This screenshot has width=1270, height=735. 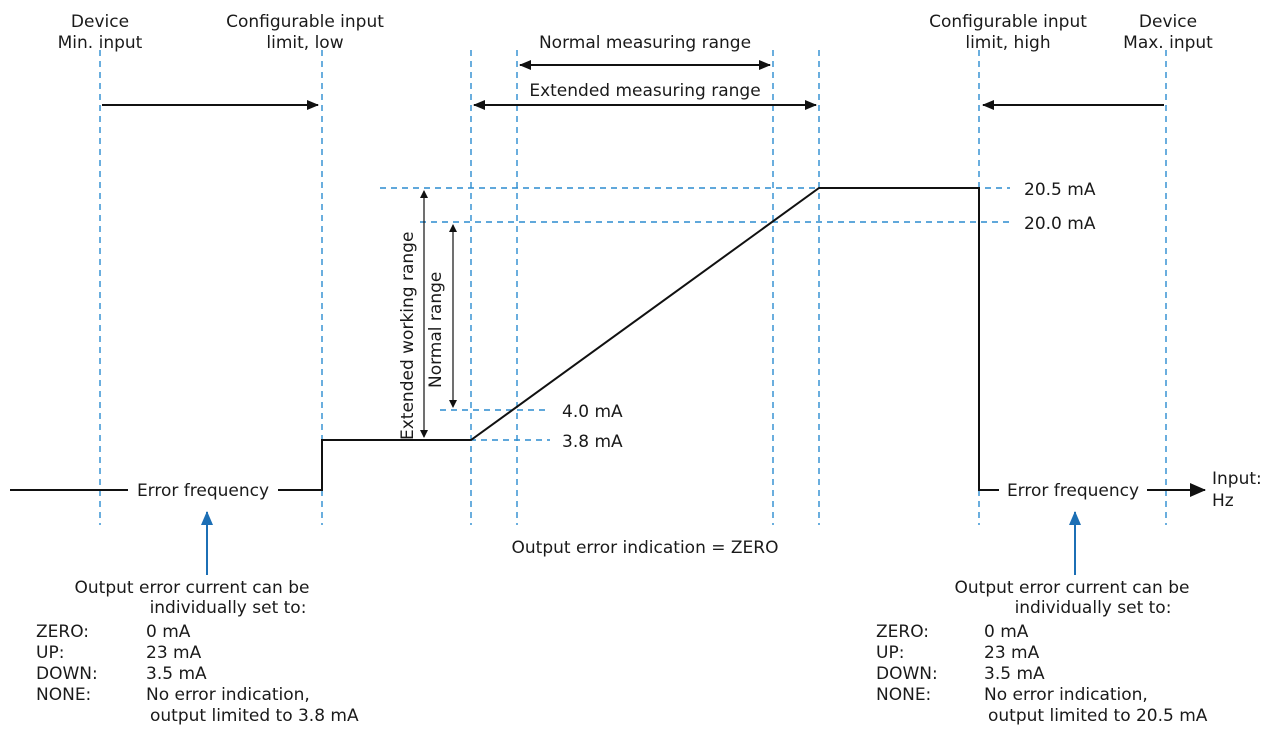 What do you see at coordinates (1237, 479) in the screenshot?
I see `axis-label-line1: Input:` at bounding box center [1237, 479].